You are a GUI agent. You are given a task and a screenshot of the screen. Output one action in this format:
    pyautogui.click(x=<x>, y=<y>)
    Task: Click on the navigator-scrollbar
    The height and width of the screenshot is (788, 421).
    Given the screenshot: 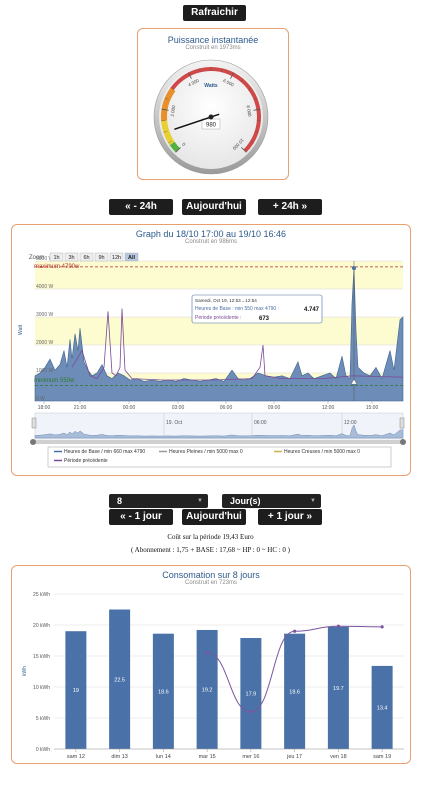 What is the action you would take?
    pyautogui.click(x=219, y=442)
    